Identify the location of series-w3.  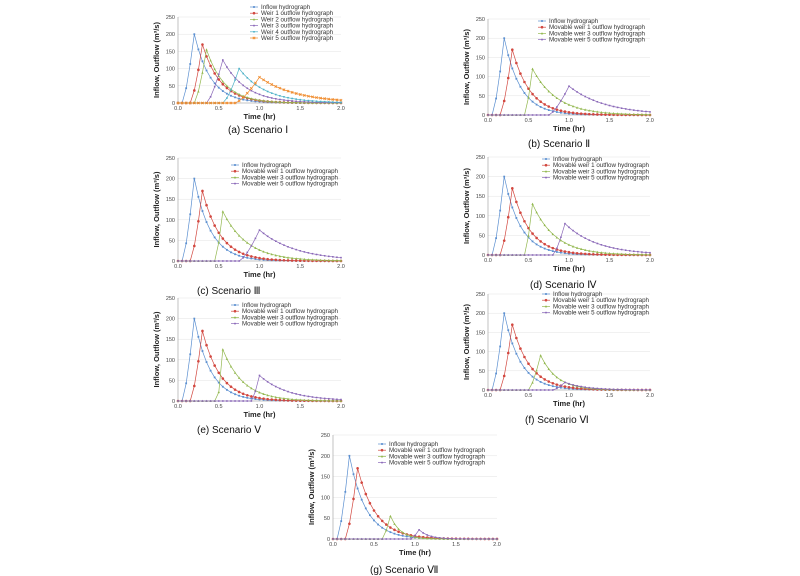
(569, 386).